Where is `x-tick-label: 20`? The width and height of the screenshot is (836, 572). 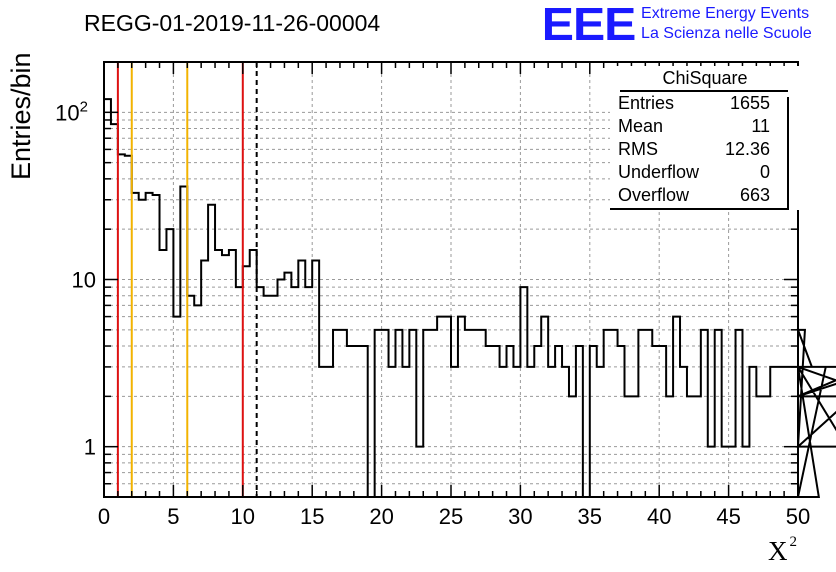 x-tick-label: 20 is located at coordinates (381, 516).